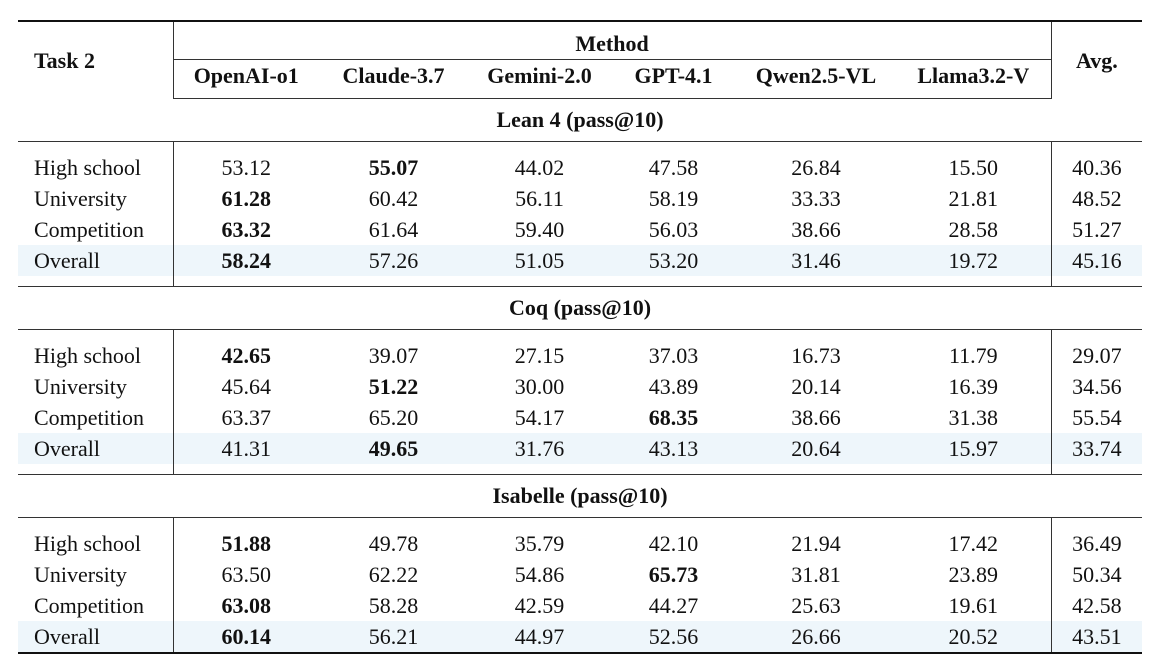 This screenshot has height=656, width=1158. I want to click on value-cell: 56.21, so click(393, 637).